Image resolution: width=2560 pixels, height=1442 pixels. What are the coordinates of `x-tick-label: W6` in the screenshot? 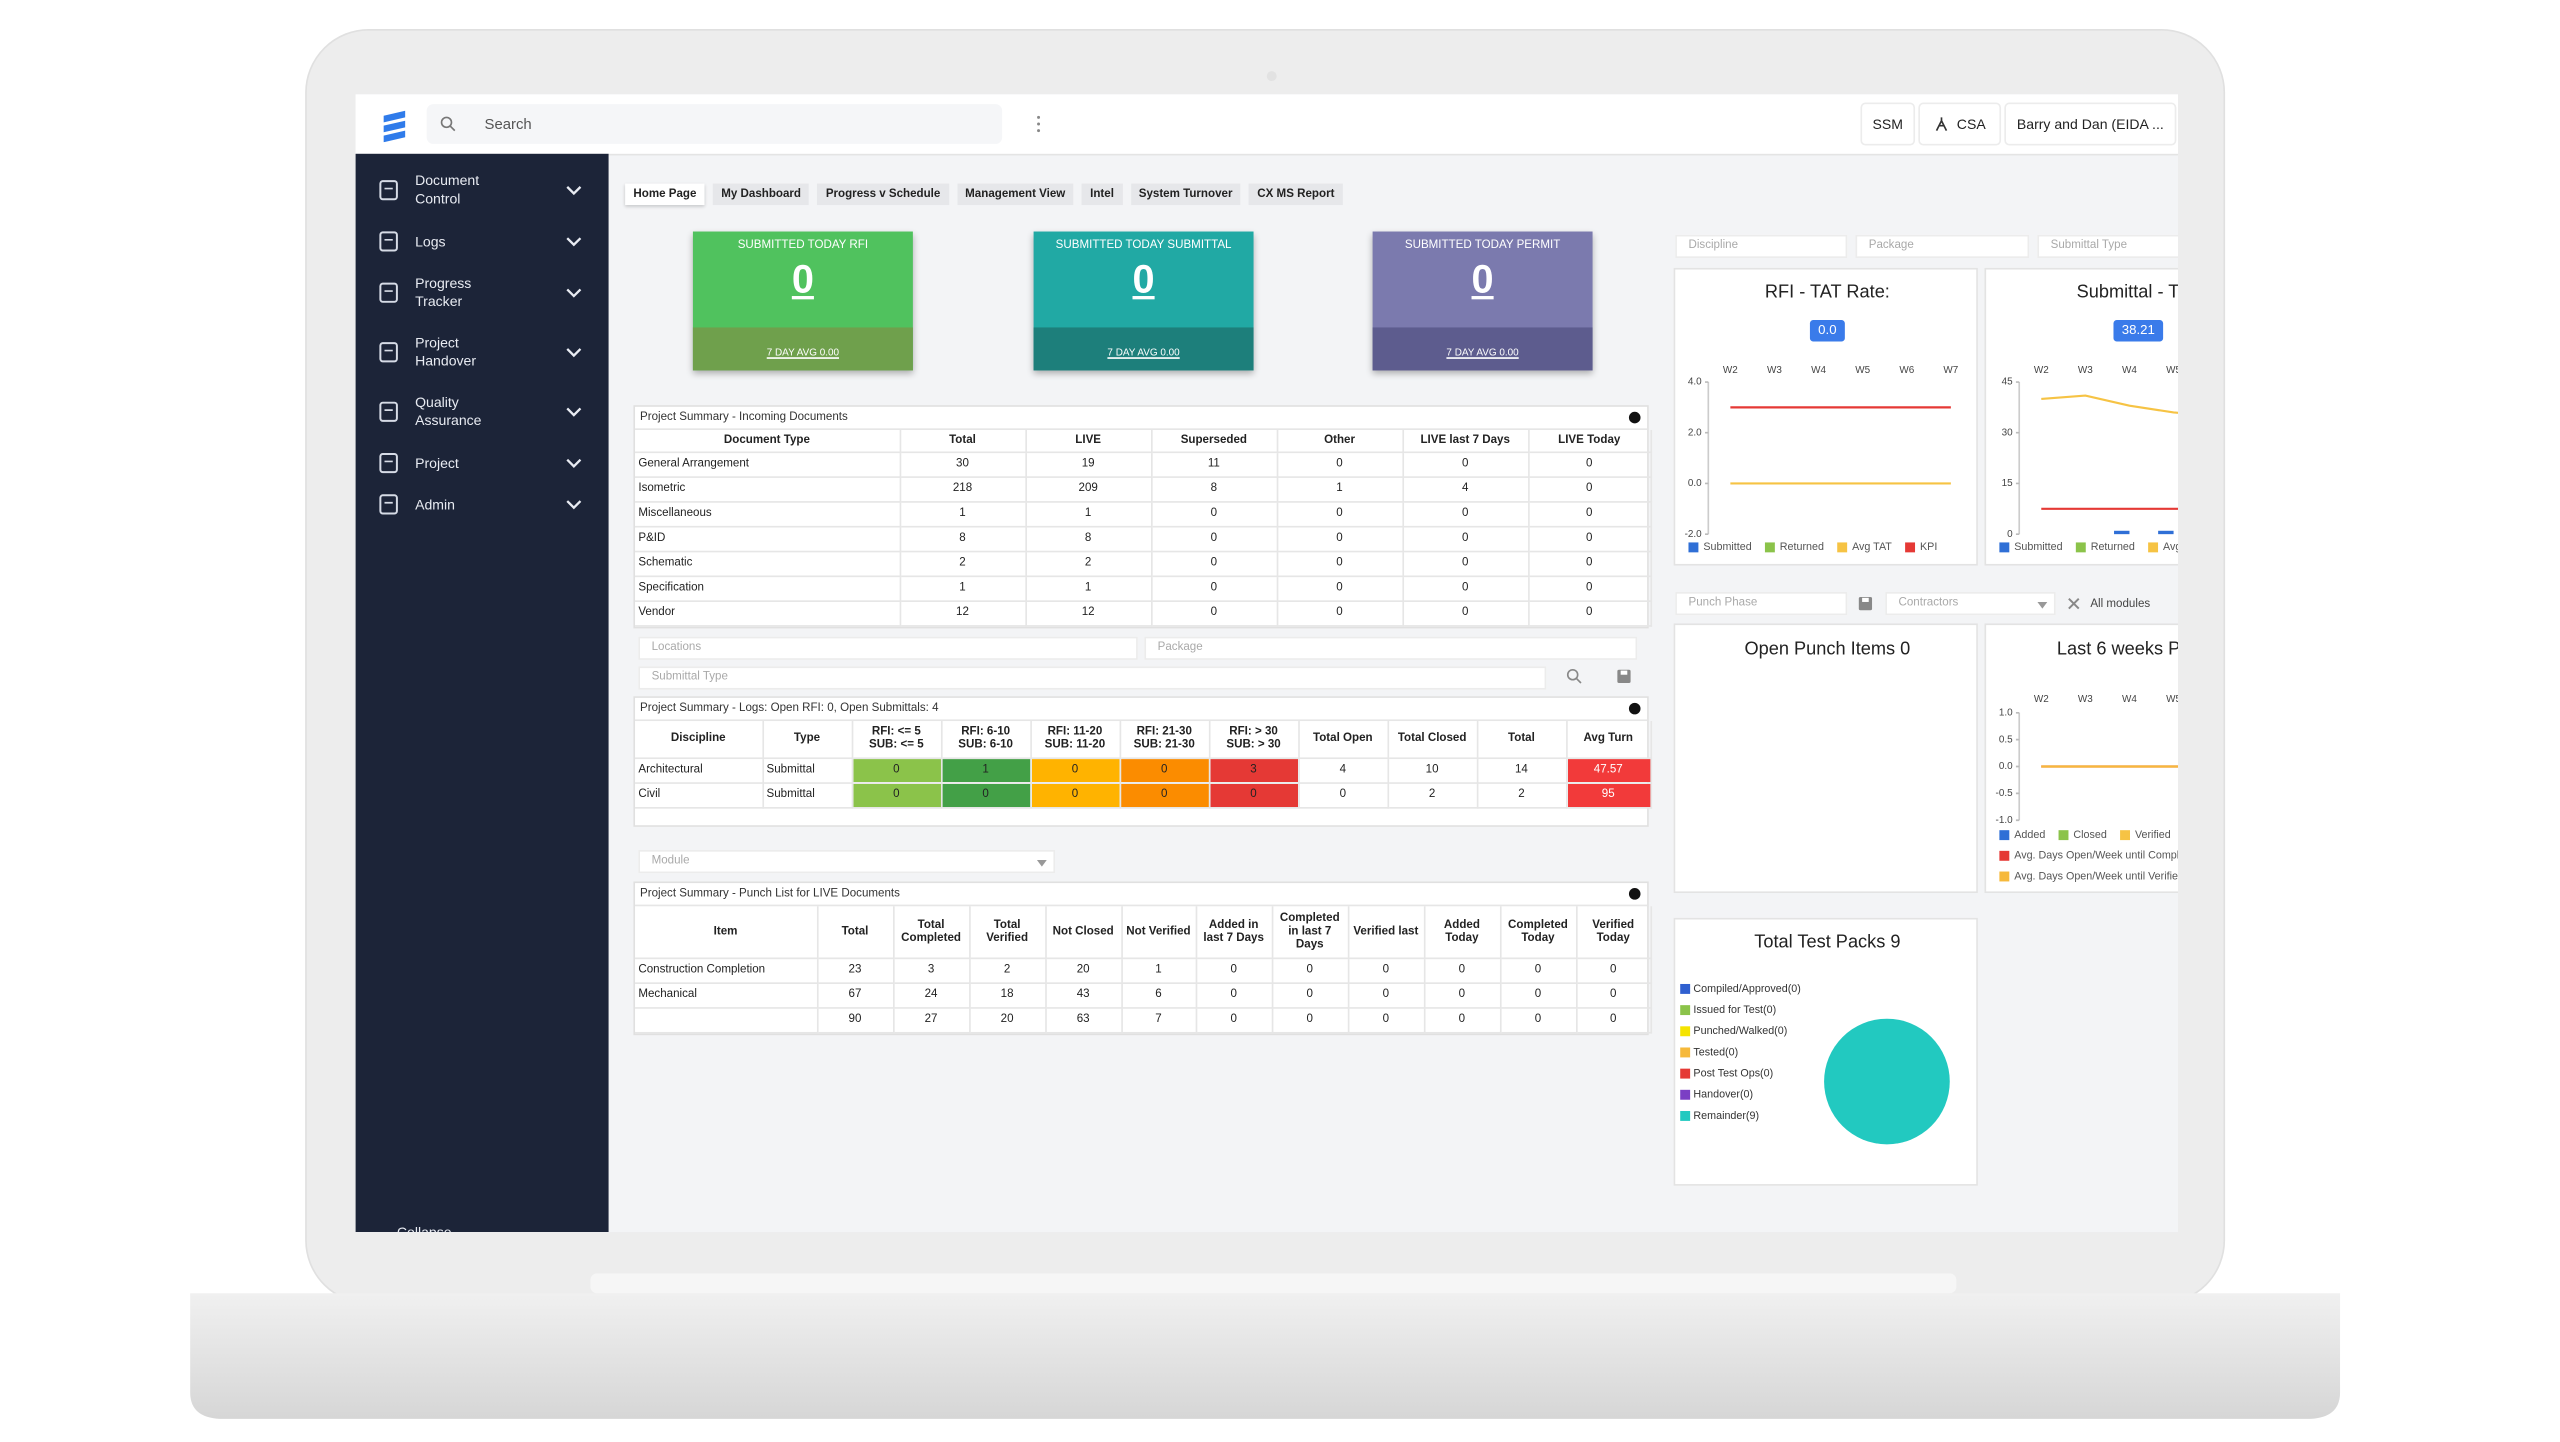 It's located at (1906, 370).